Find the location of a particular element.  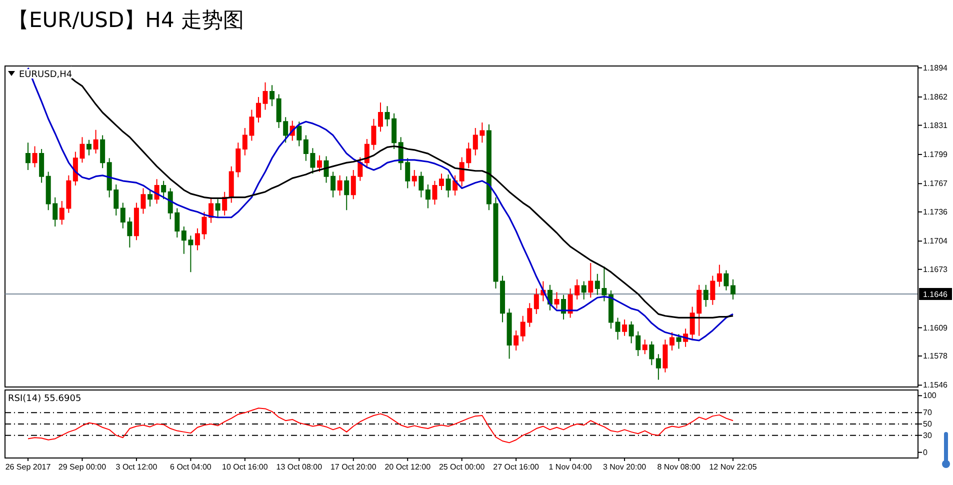

y-tick-label: 70 is located at coordinates (927, 413).